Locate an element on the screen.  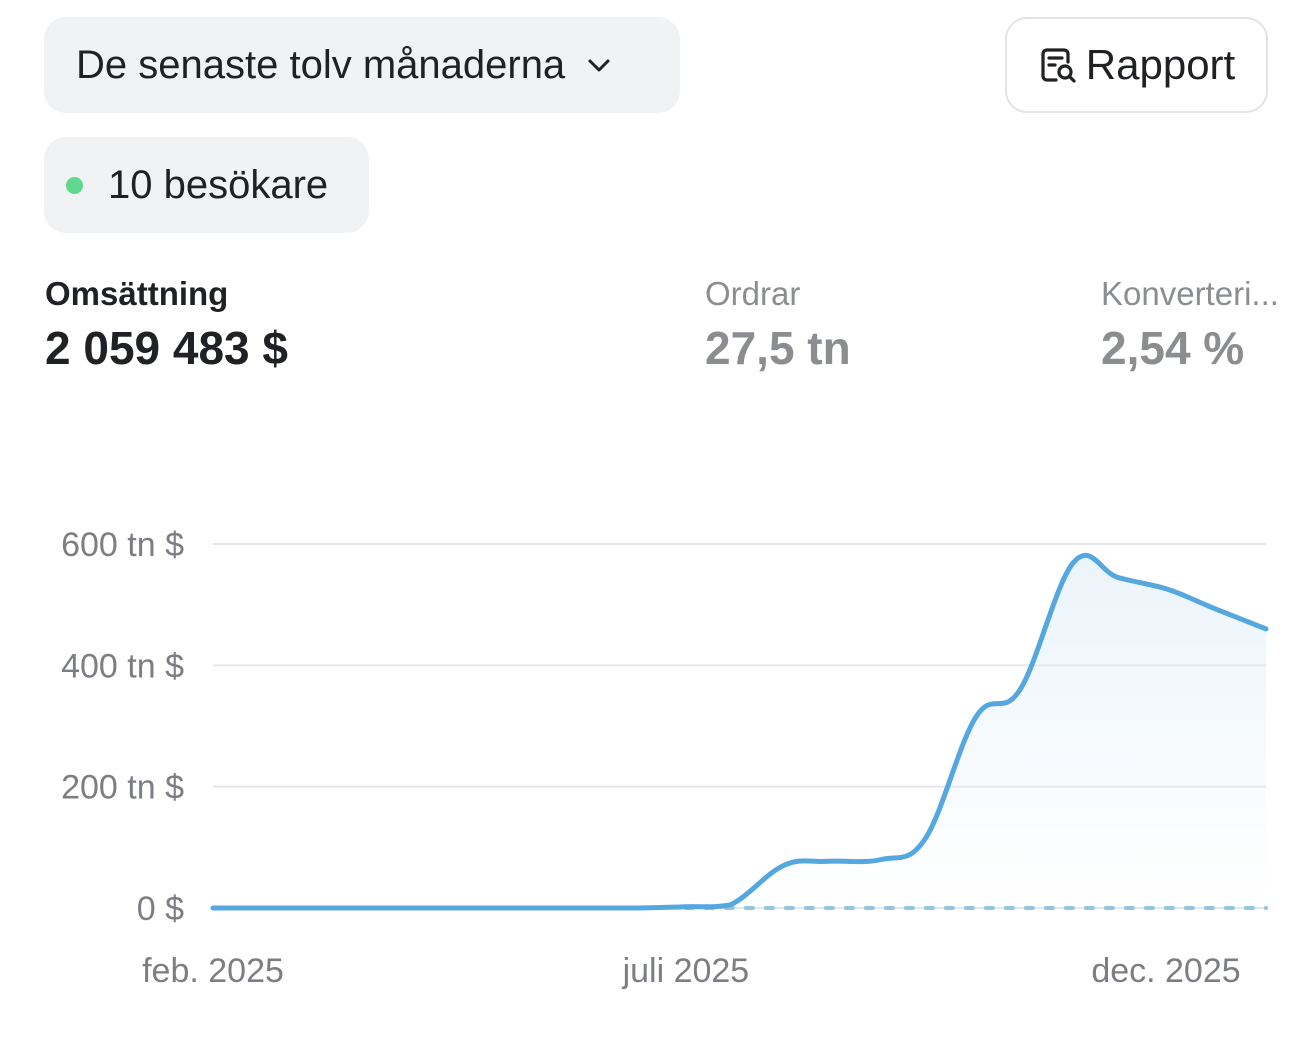
metric-orders: Ordrar 27,5 tn is located at coordinates (778, 325).